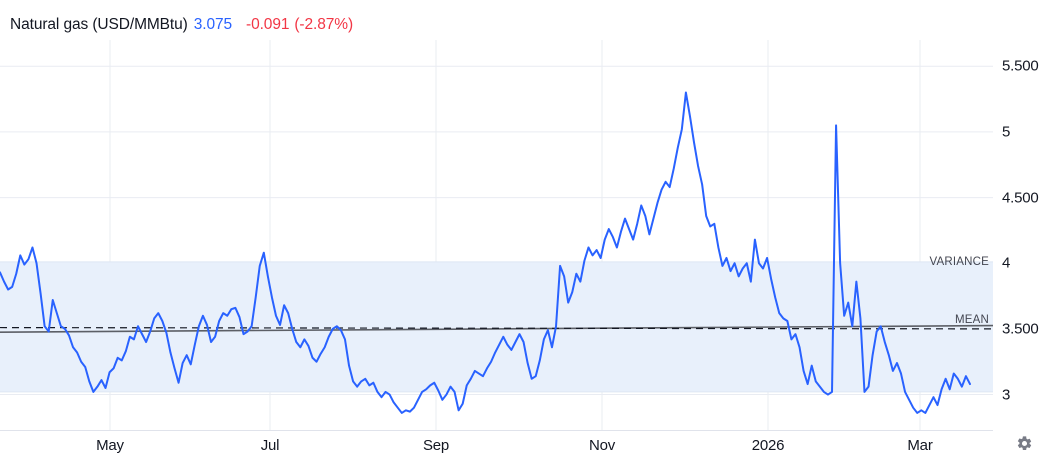  I want to click on y-axis-tick-label: 4.500, so click(1020, 198).